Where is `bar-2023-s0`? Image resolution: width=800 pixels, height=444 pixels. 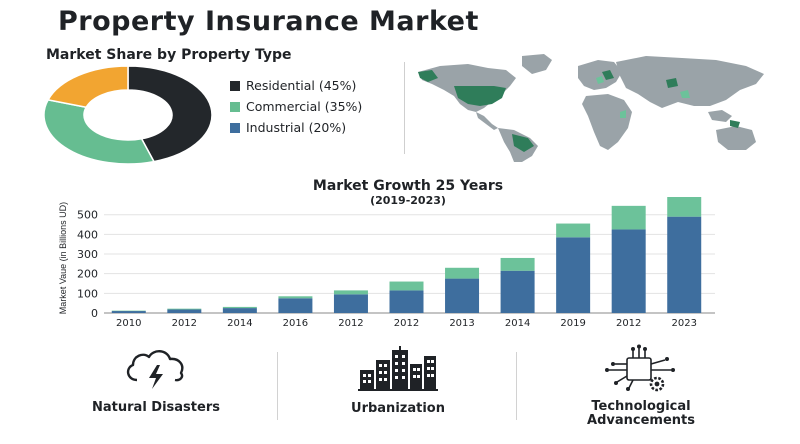
bar-2023-s0 is located at coordinates (684, 264).